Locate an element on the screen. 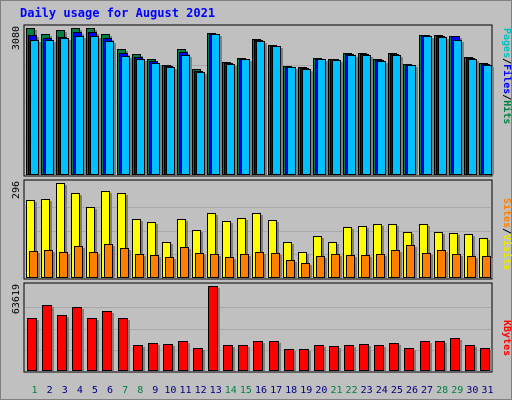  chart-title: Daily usage for August 2021 is located at coordinates (118, 13).